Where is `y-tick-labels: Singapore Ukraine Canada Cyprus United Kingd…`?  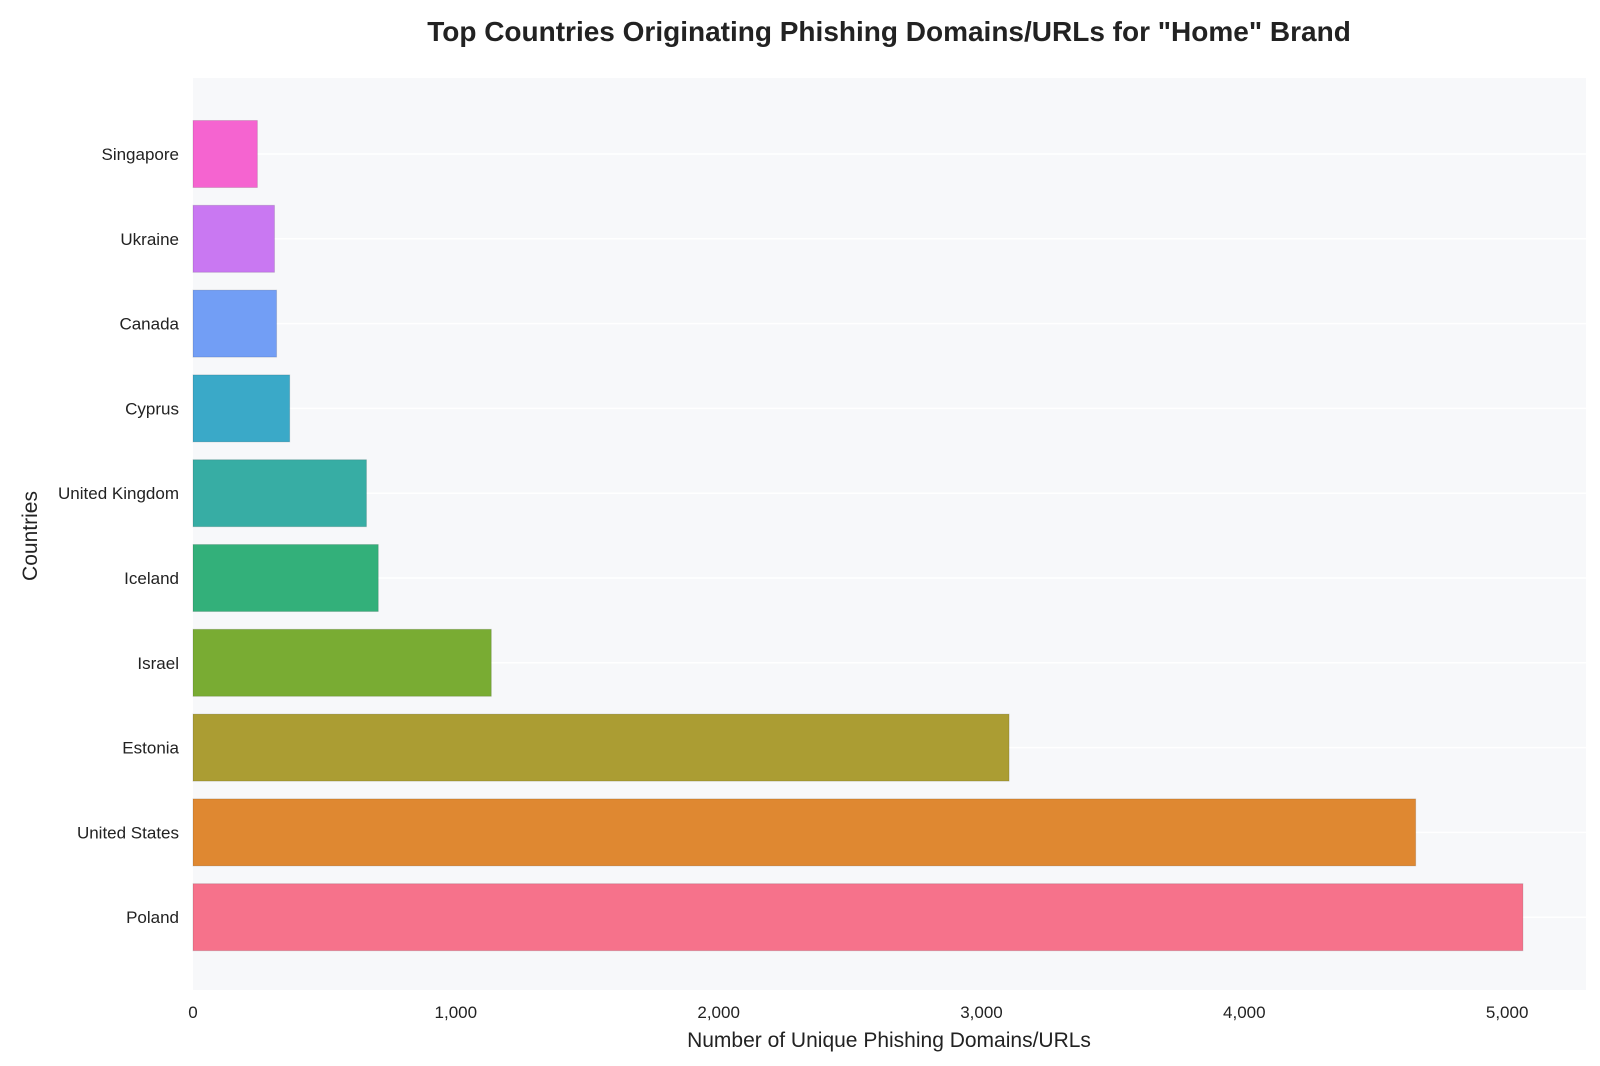 y-tick-labels: Singapore Ukraine Canada Cyprus United Kingd… is located at coordinates (119, 536).